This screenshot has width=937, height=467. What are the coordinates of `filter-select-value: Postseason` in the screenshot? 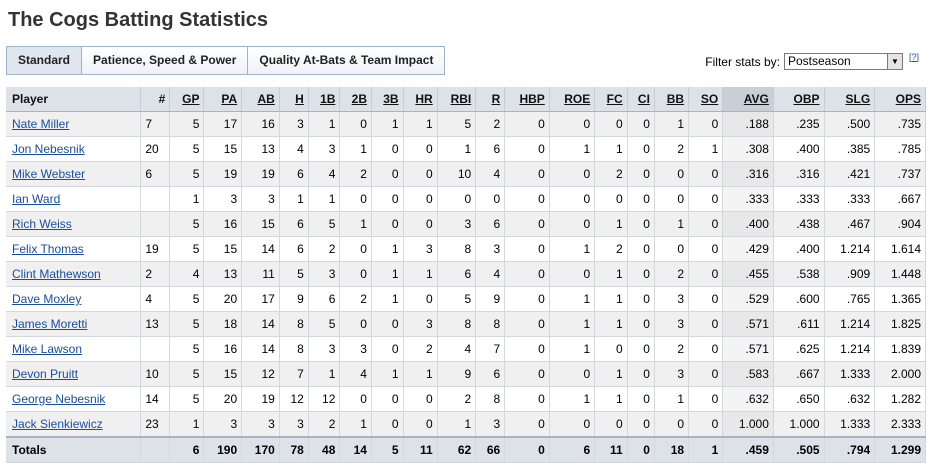 It's located at (819, 61).